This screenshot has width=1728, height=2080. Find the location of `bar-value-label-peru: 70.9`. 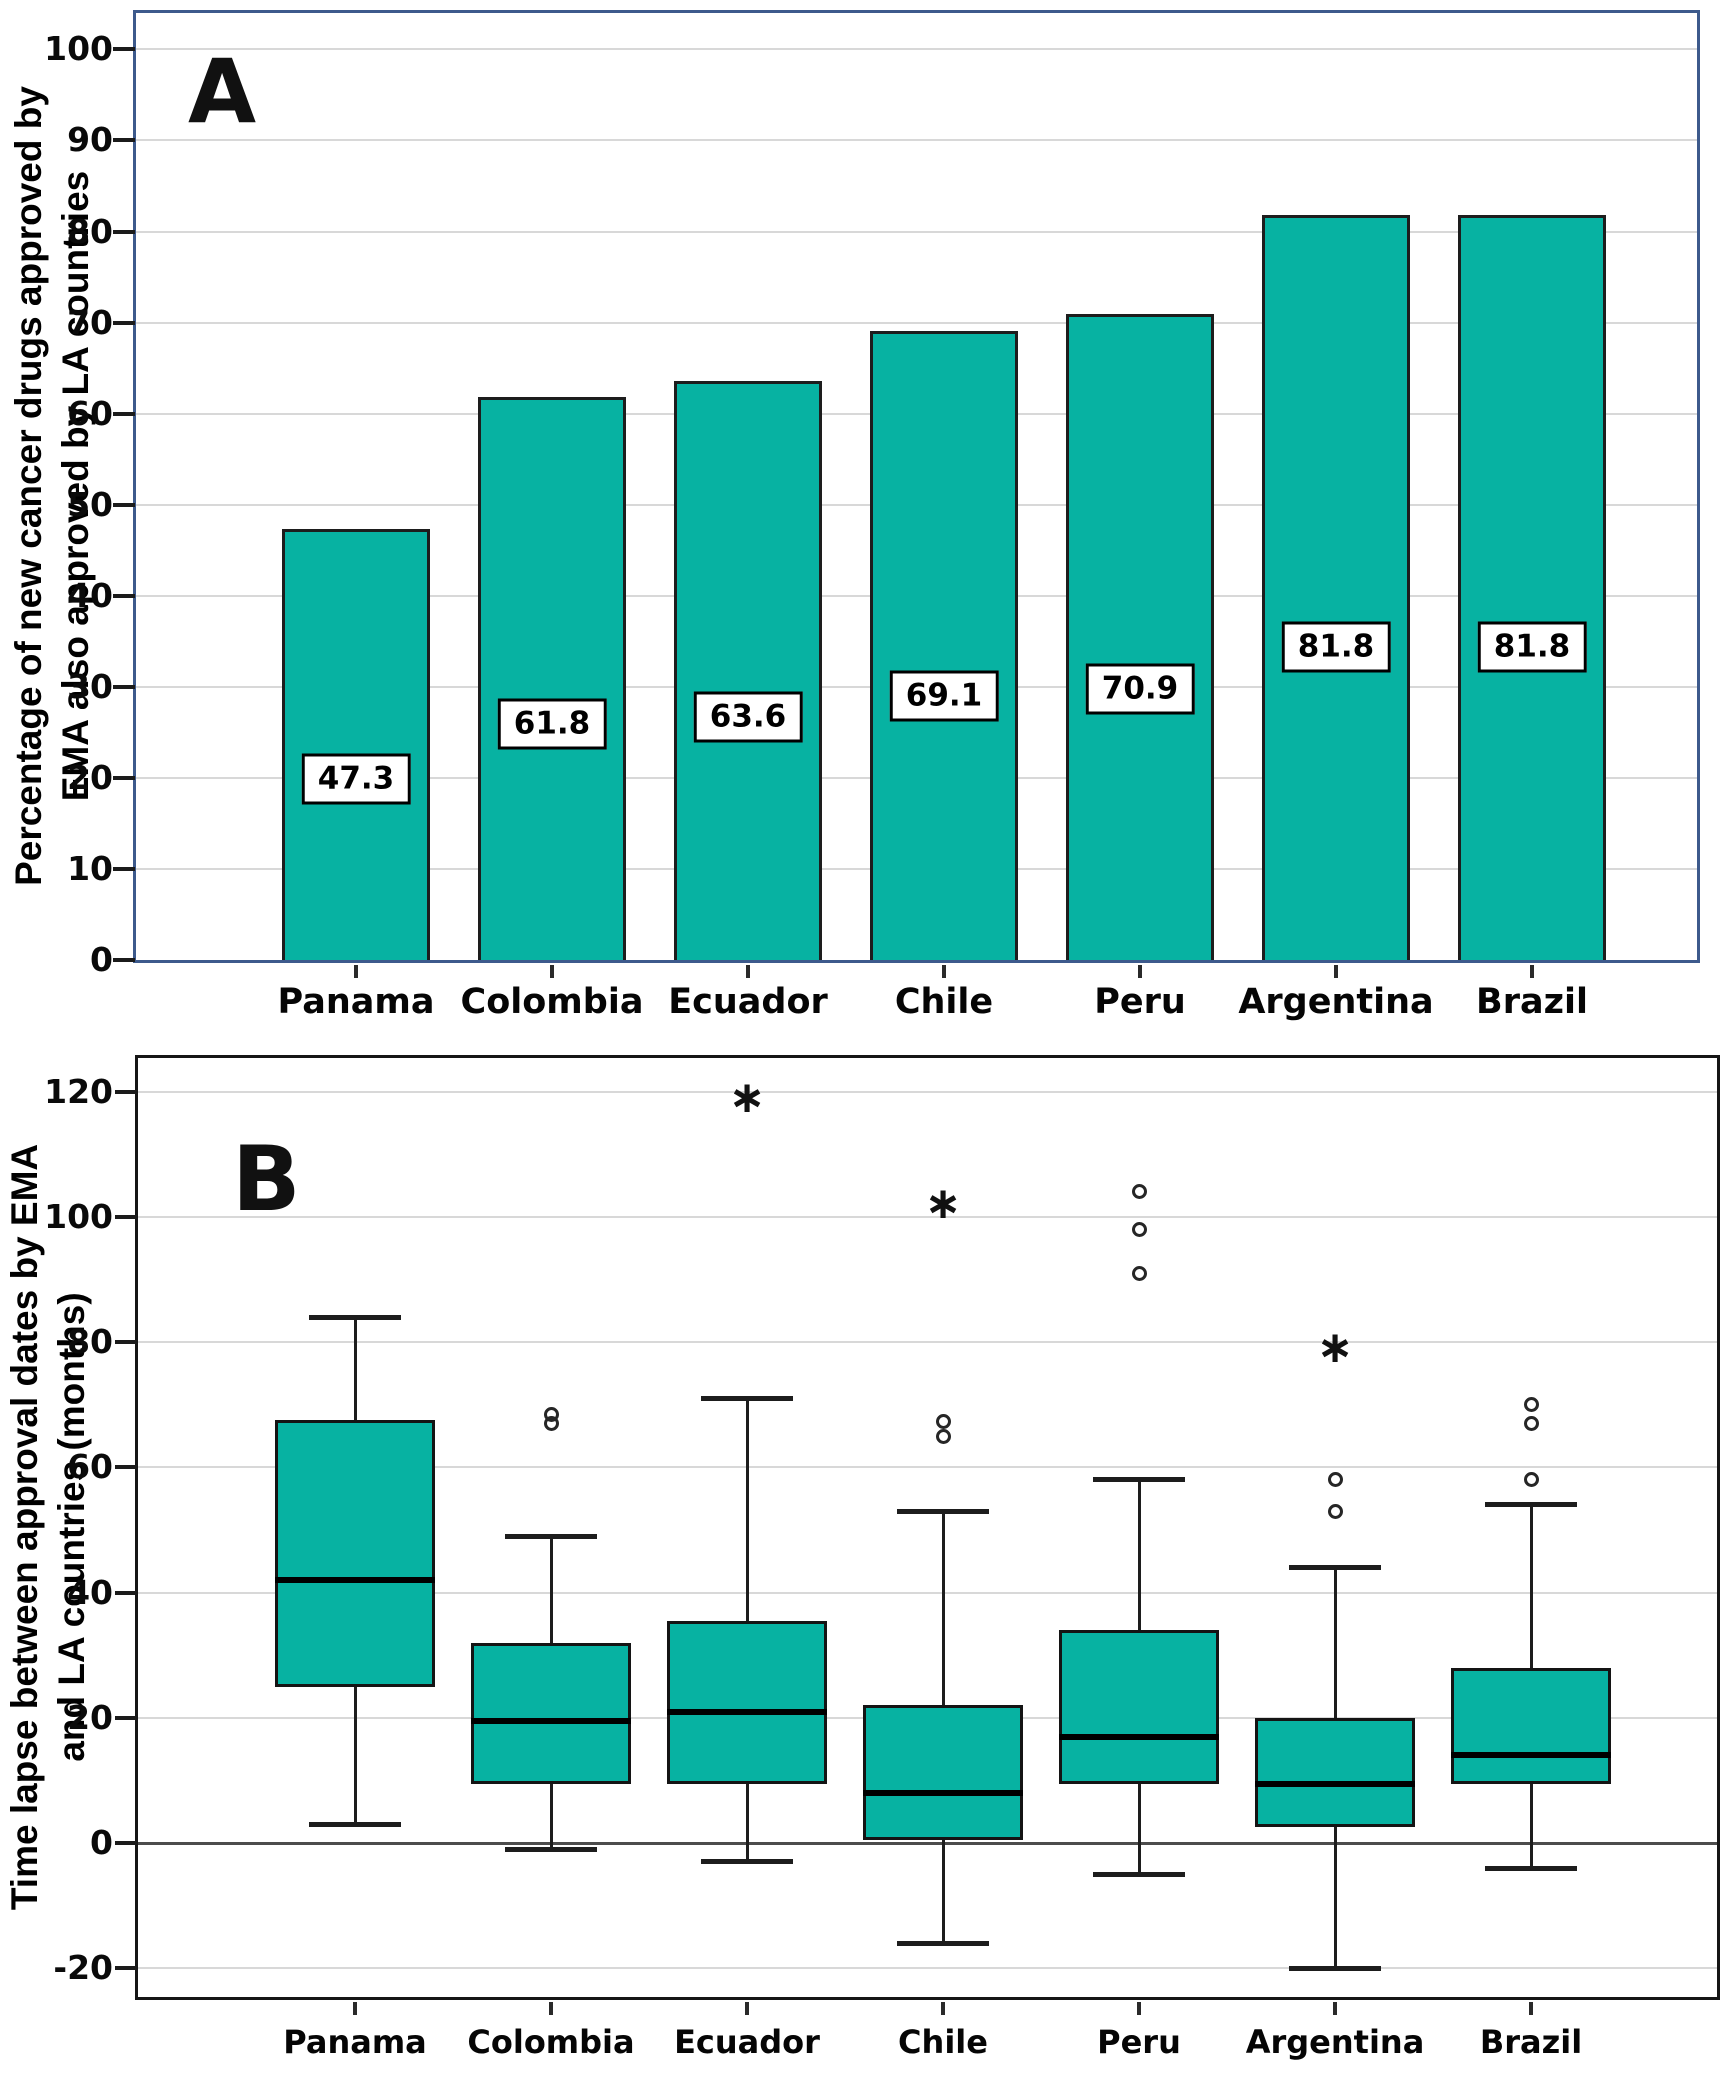

bar-value-label-peru: 70.9 is located at coordinates (1140, 689).